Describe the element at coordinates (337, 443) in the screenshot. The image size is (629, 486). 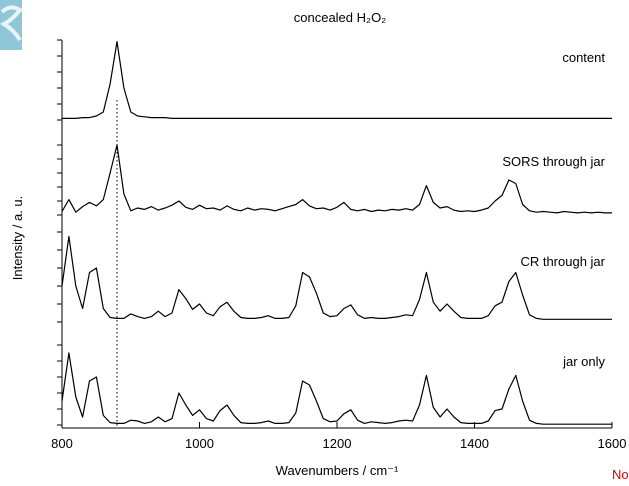
I see `x-tick-label: 1200` at that location.